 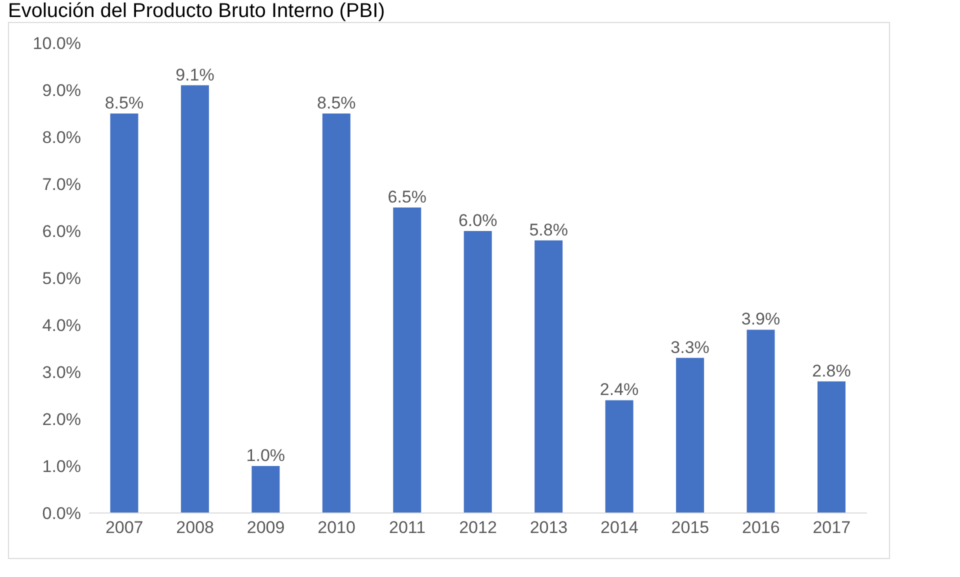 What do you see at coordinates (760, 319) in the screenshot?
I see `data-label: 3.9%` at bounding box center [760, 319].